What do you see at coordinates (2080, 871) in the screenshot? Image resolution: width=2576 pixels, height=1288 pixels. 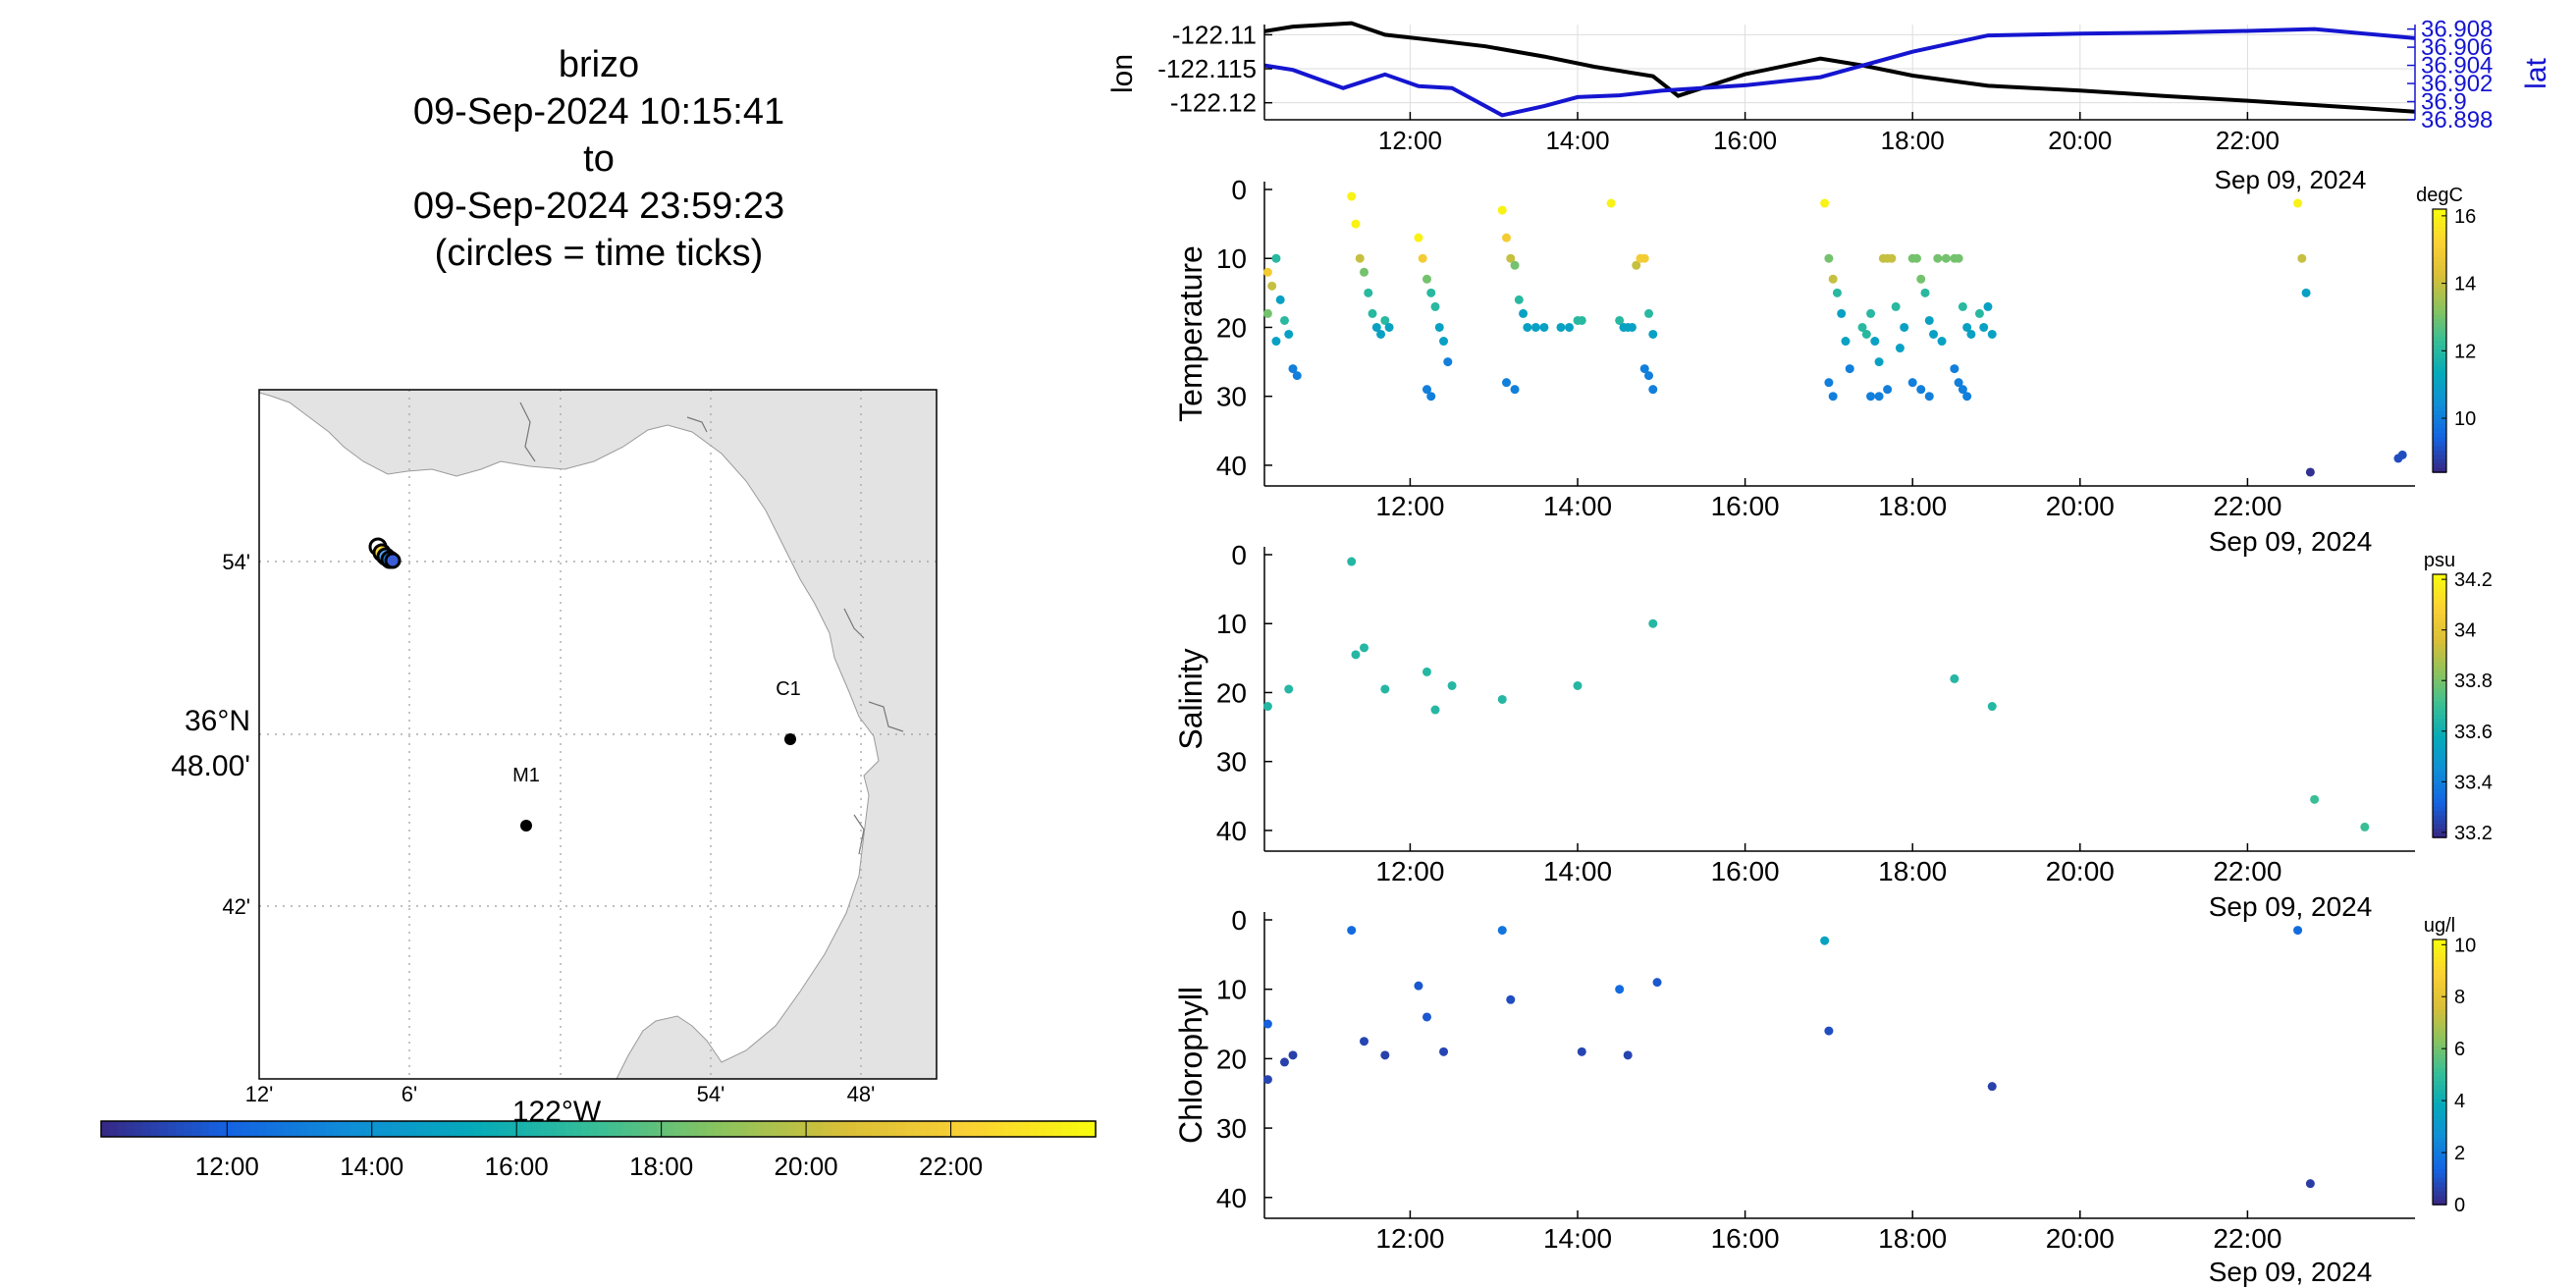 I see `x-tick-label: 20:00` at bounding box center [2080, 871].